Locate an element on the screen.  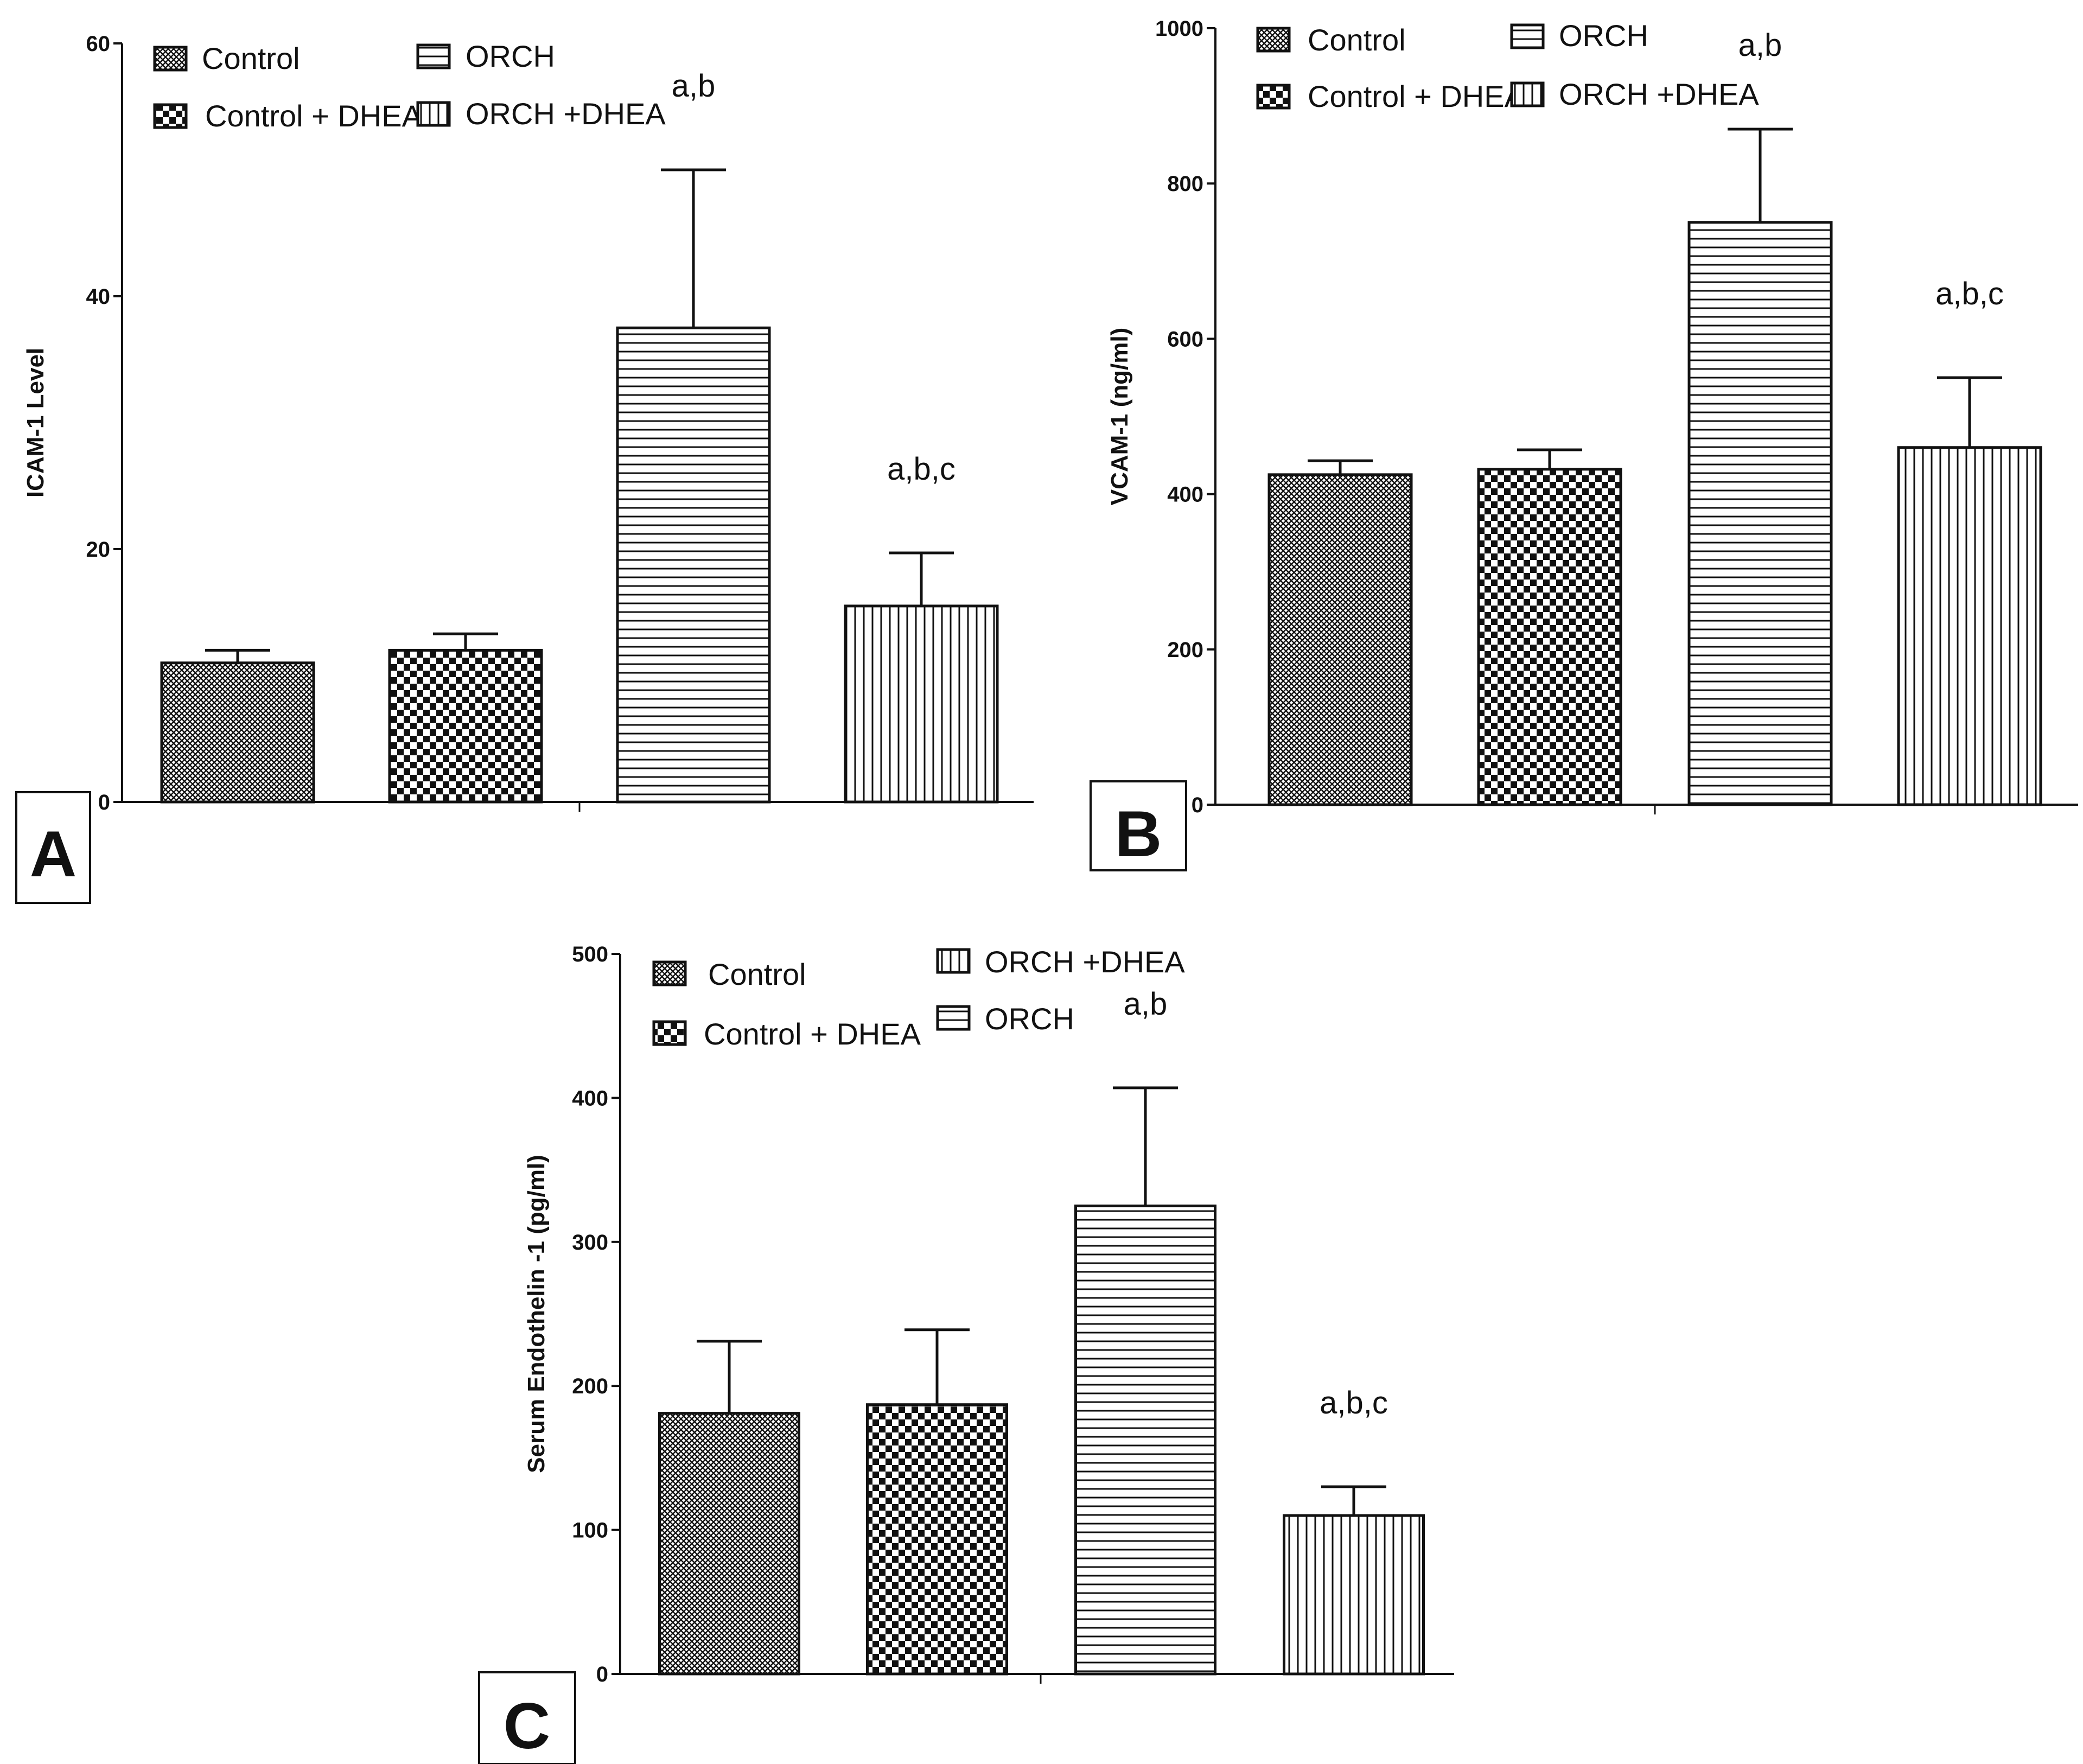
panel-label-c: C is located at coordinates (527, 1717).